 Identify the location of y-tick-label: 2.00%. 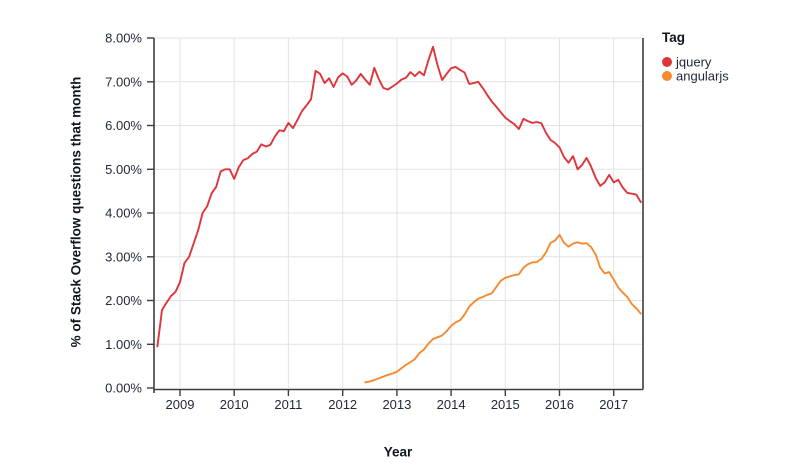
(123, 300).